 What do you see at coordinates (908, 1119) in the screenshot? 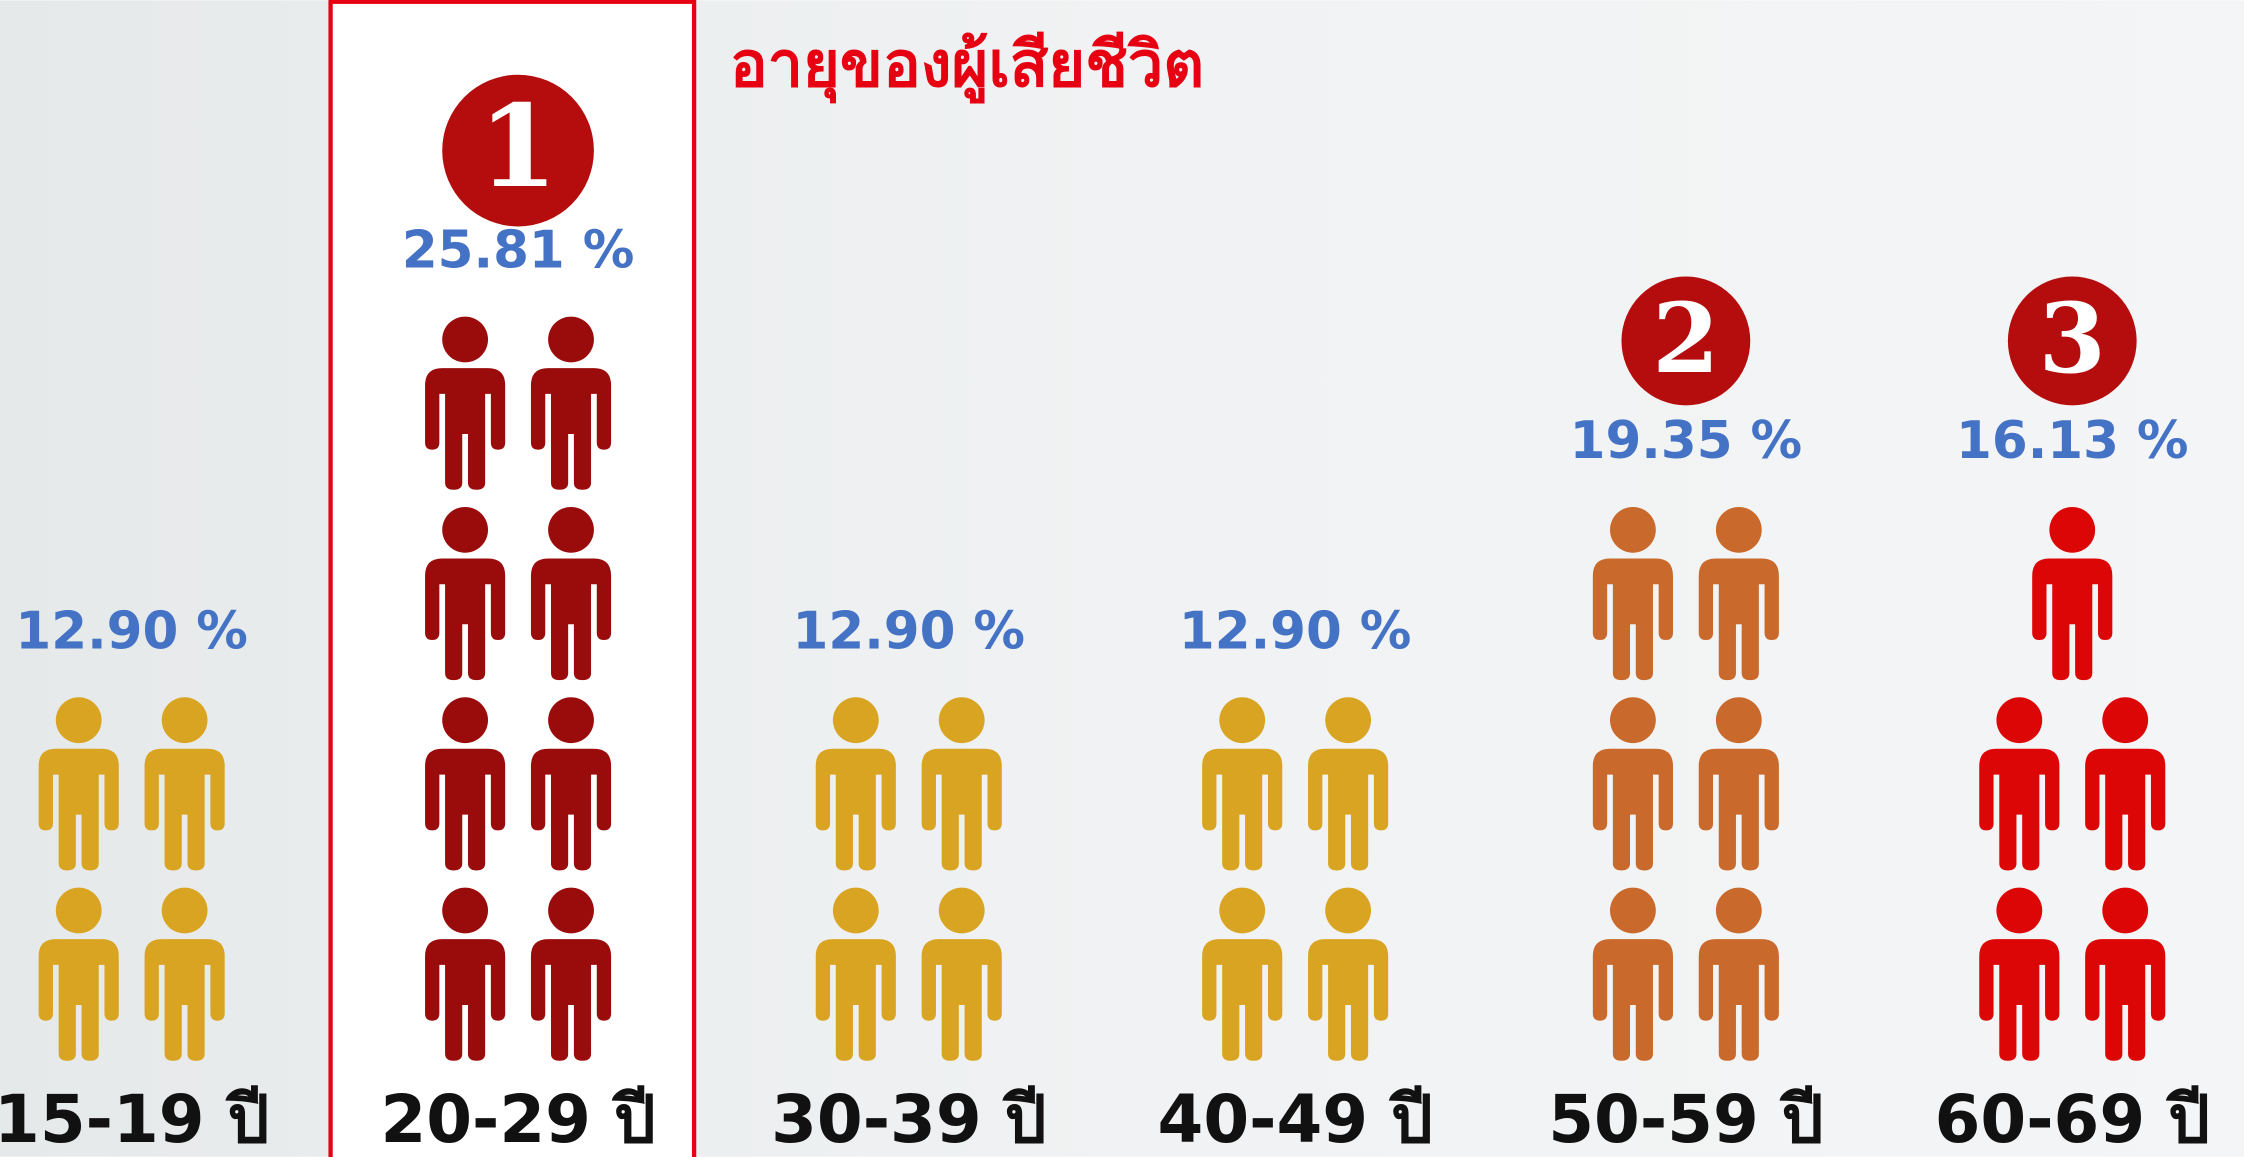
I see `category-label: 30-39 ปี` at bounding box center [908, 1119].